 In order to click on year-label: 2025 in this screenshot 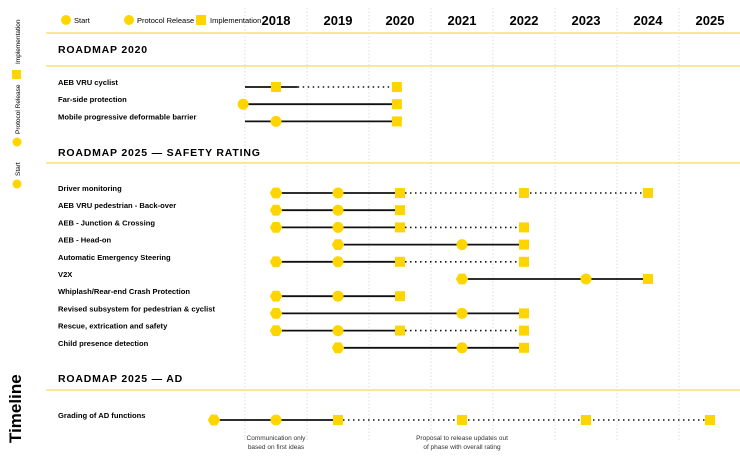, I will do `click(710, 20)`.